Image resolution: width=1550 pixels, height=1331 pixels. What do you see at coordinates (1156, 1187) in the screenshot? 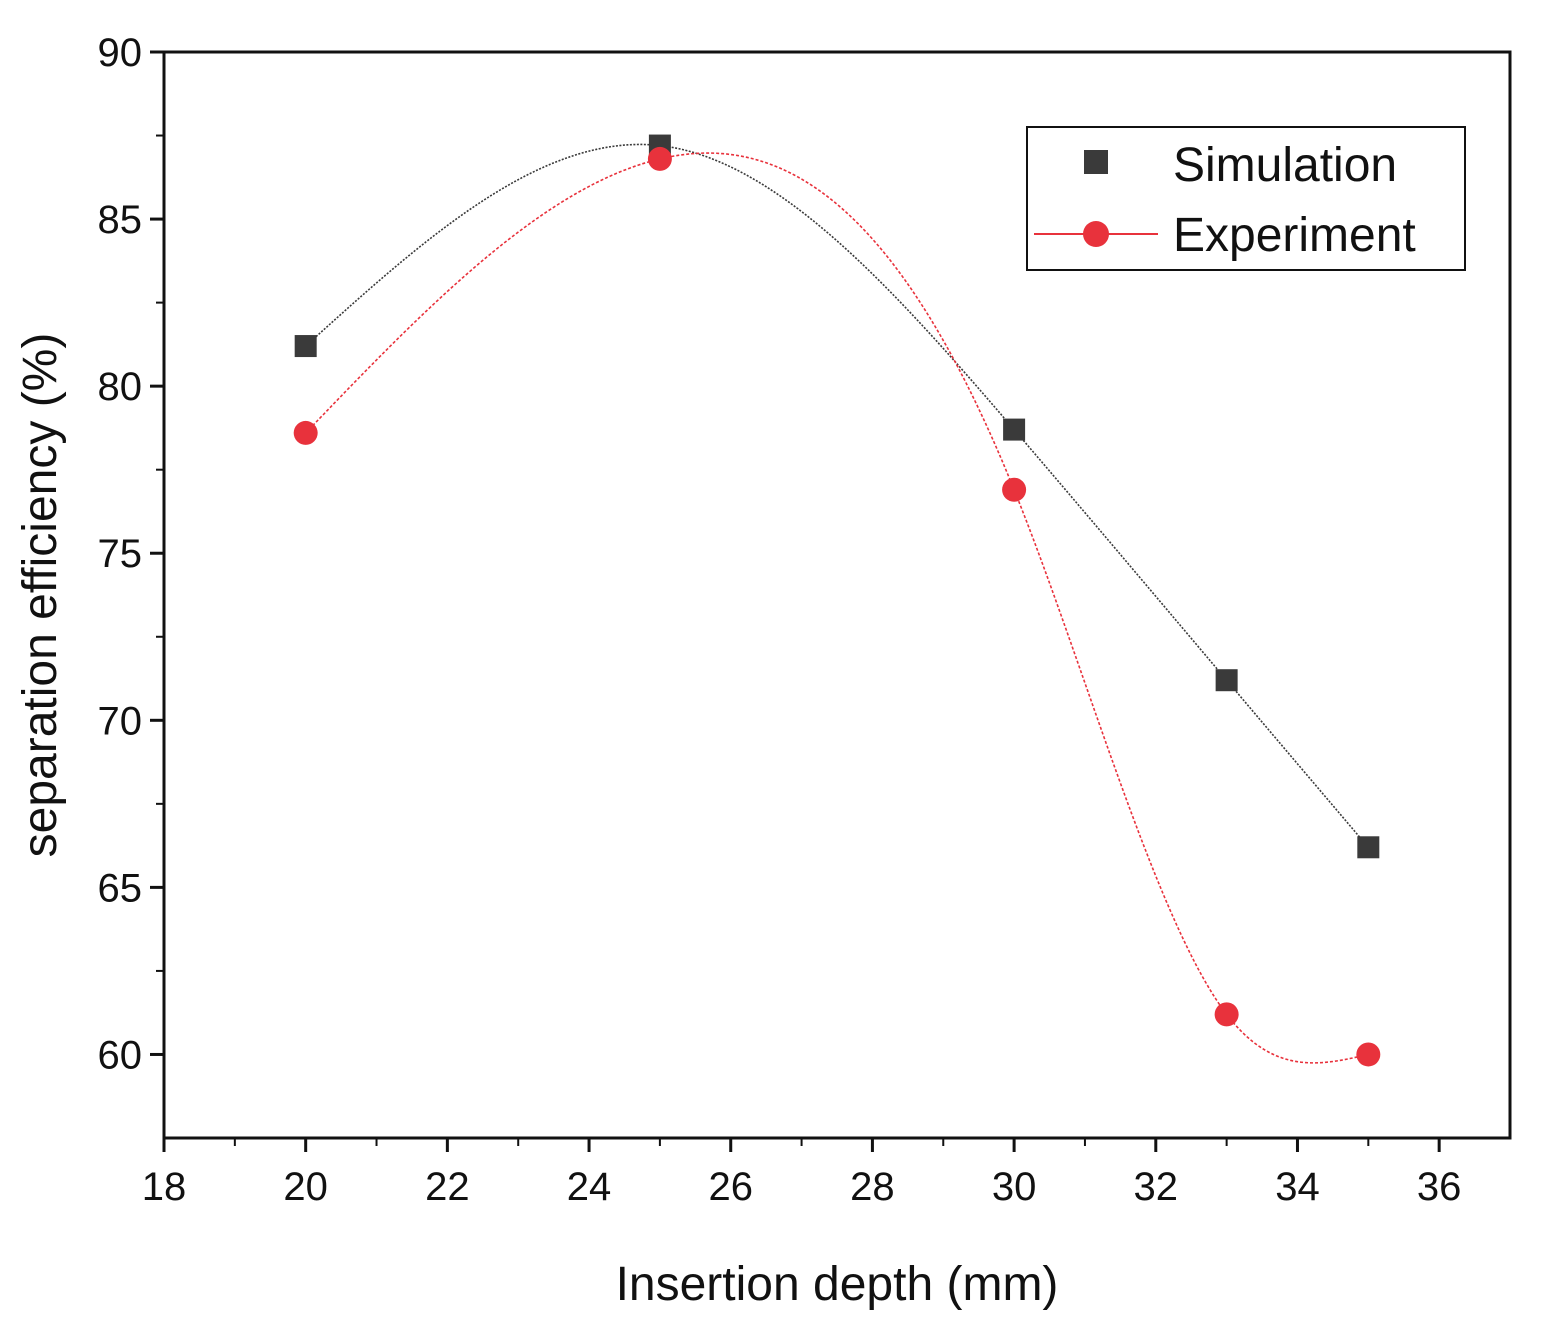
I see `x-tick-label-32: 32` at bounding box center [1156, 1187].